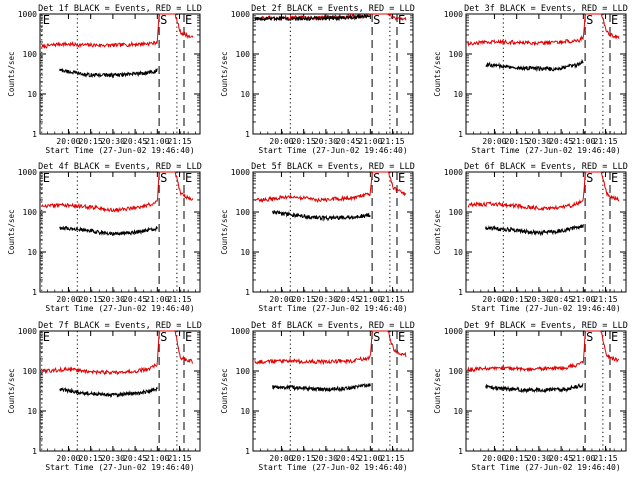 The image size is (640, 480). I want to click on panel-title: Det 1f BLACK = Events, RED = LLD, so click(120, 9).